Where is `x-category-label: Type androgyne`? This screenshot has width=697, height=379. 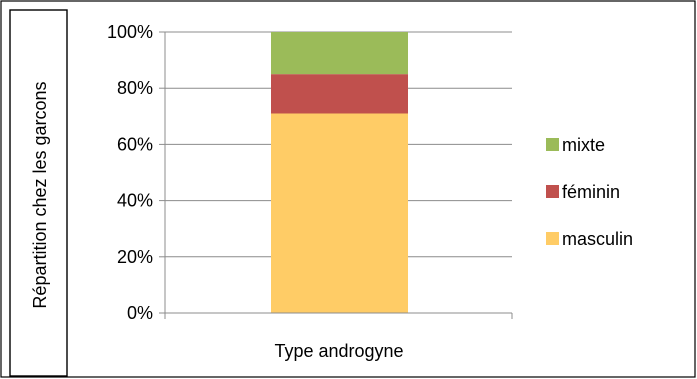
x-category-label: Type androgyne is located at coordinates (338, 351).